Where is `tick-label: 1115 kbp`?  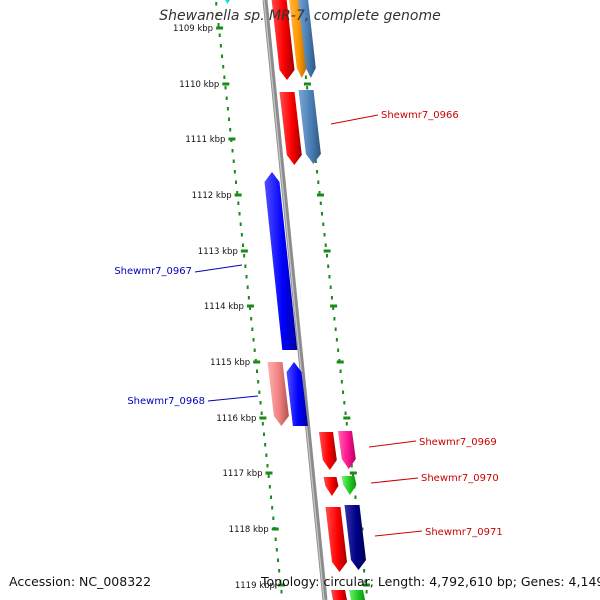 tick-label: 1115 kbp is located at coordinates (230, 363).